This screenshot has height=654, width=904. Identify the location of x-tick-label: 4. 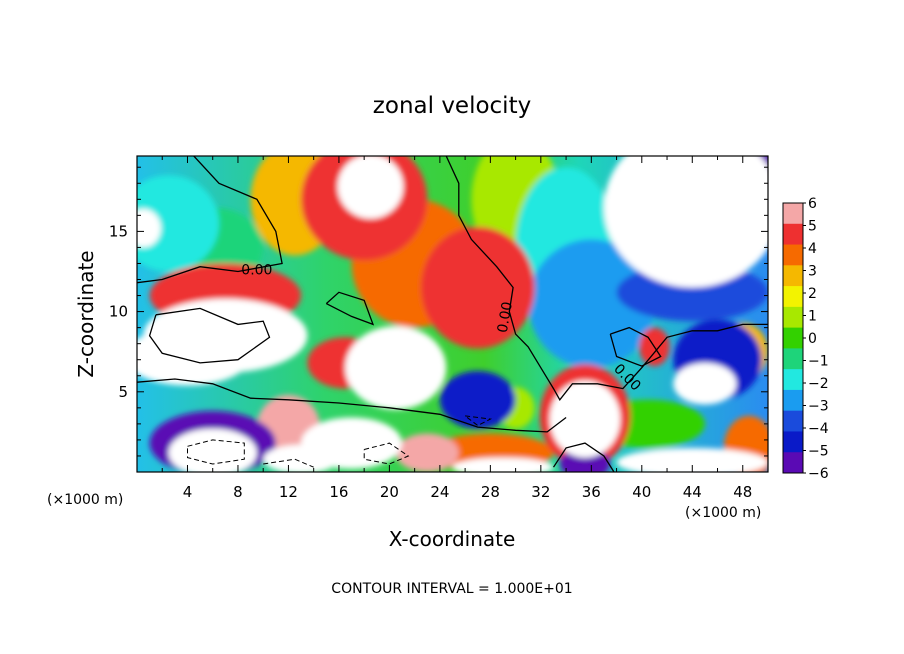
(188, 492).